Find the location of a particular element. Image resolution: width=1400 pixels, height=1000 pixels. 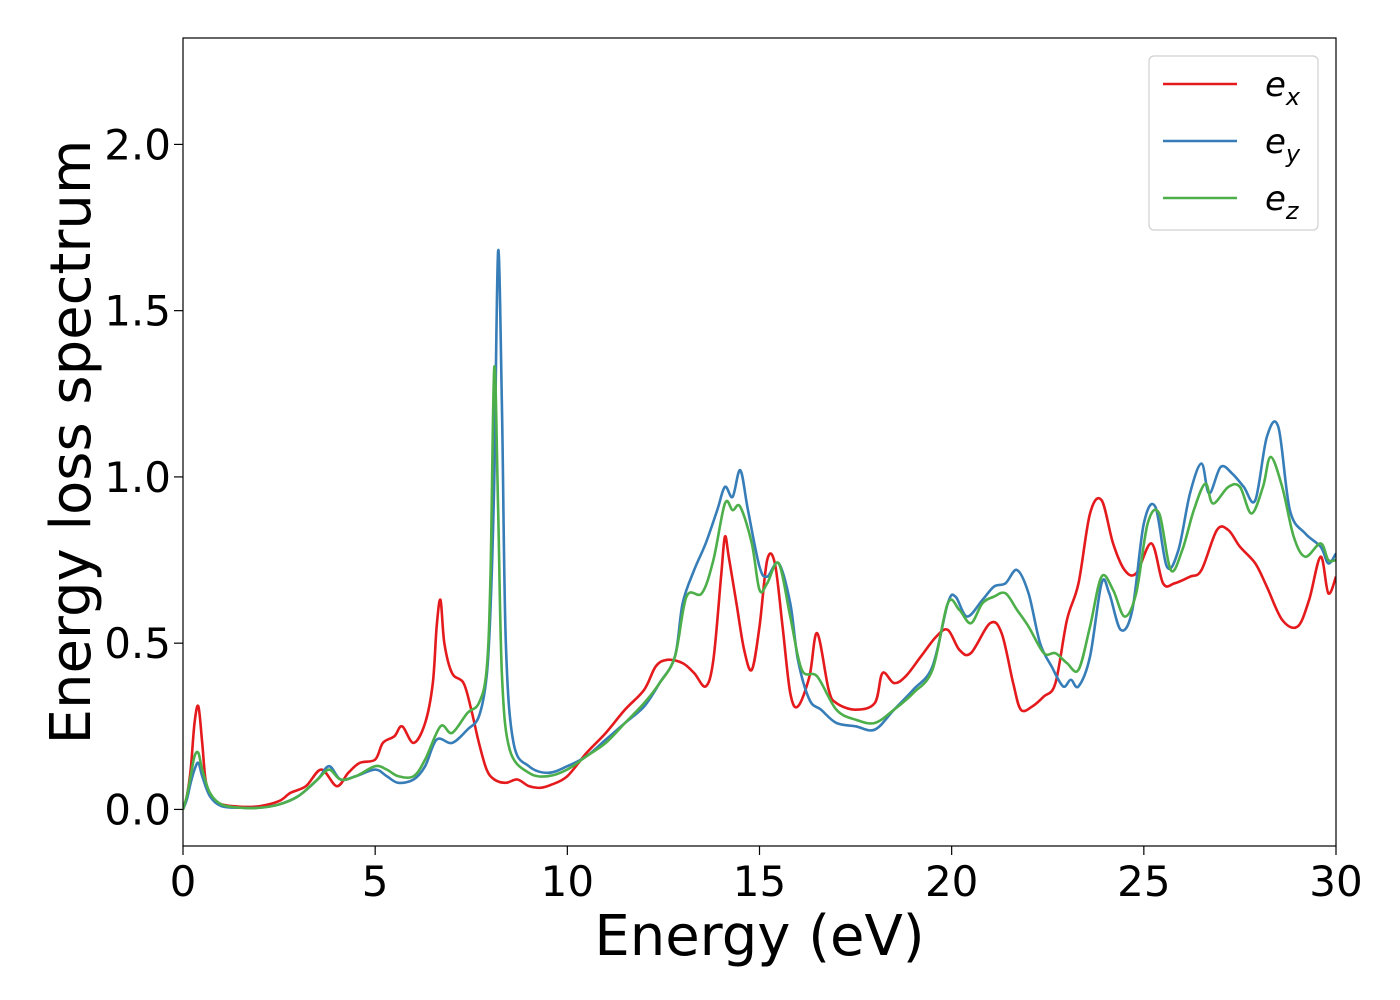

x-tick-label: 30 is located at coordinates (1335, 881).